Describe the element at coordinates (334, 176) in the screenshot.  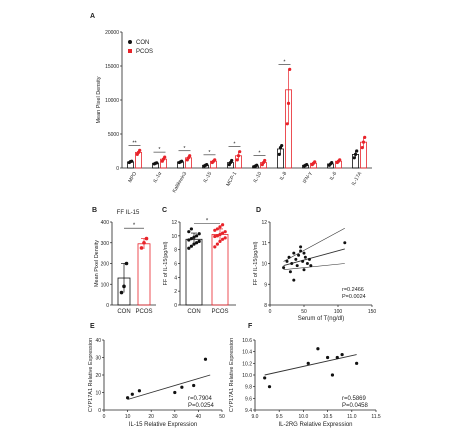
I see `a-x-tick-label: IL-6` at that location.